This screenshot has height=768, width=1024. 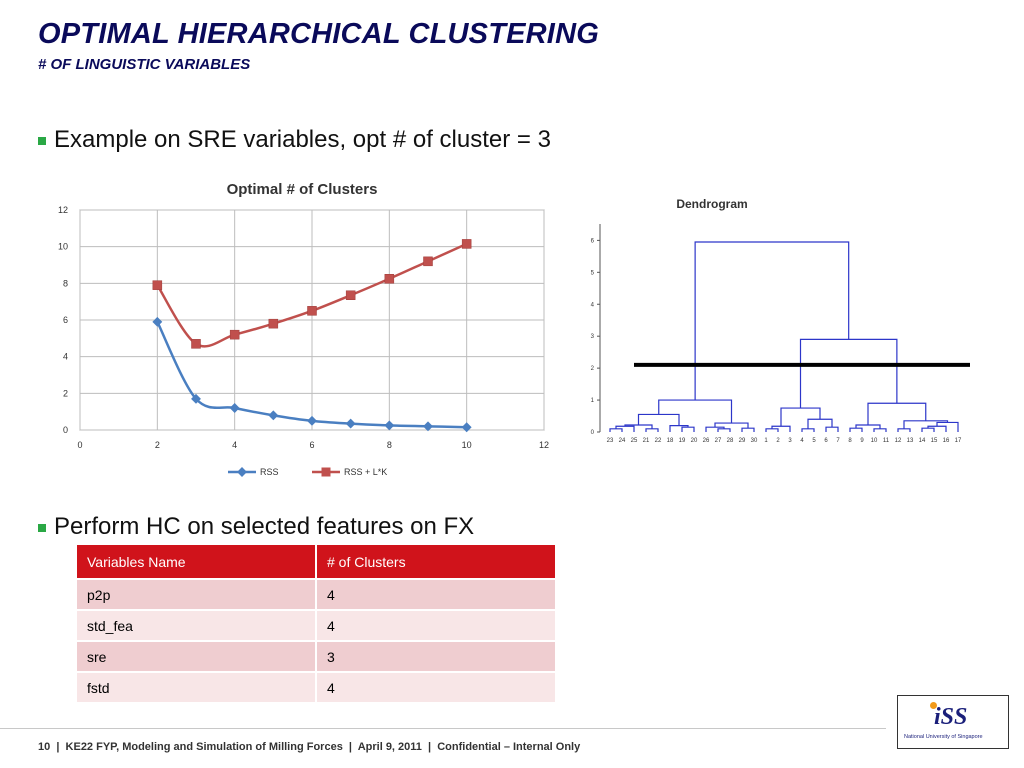 I want to click on table-row: p2p 4, so click(x=317, y=595).